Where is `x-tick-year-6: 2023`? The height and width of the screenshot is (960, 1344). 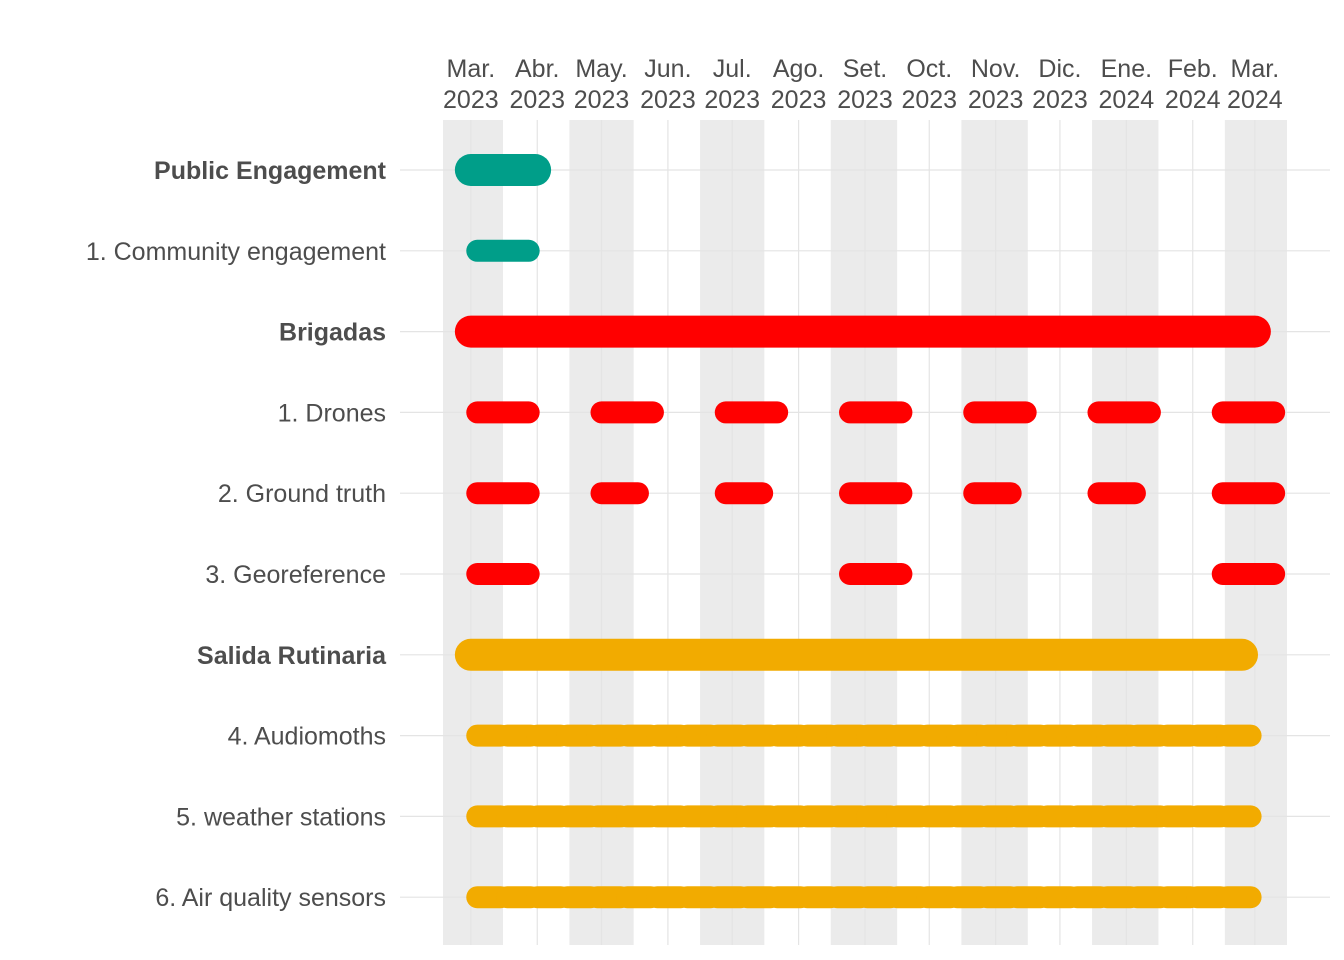
x-tick-year-6: 2023 is located at coordinates (865, 100).